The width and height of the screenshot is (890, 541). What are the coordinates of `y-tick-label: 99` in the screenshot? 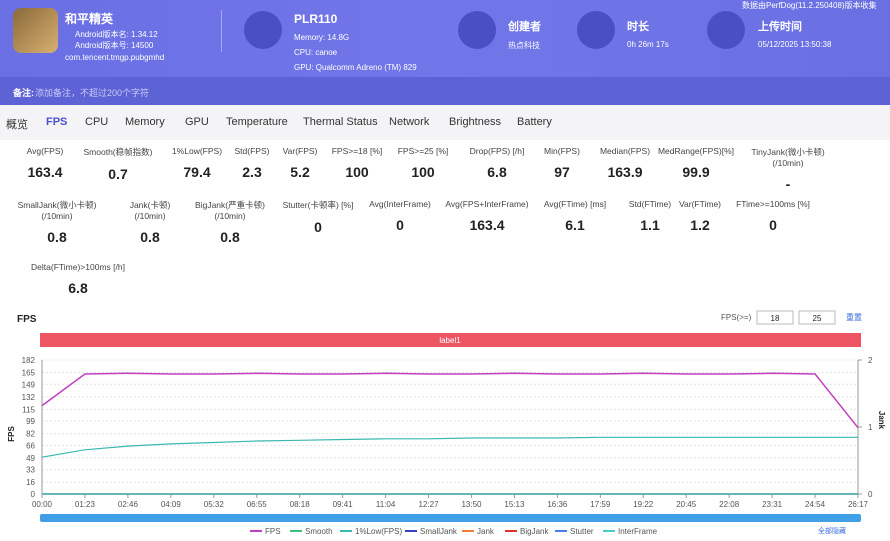 It's located at (30, 421).